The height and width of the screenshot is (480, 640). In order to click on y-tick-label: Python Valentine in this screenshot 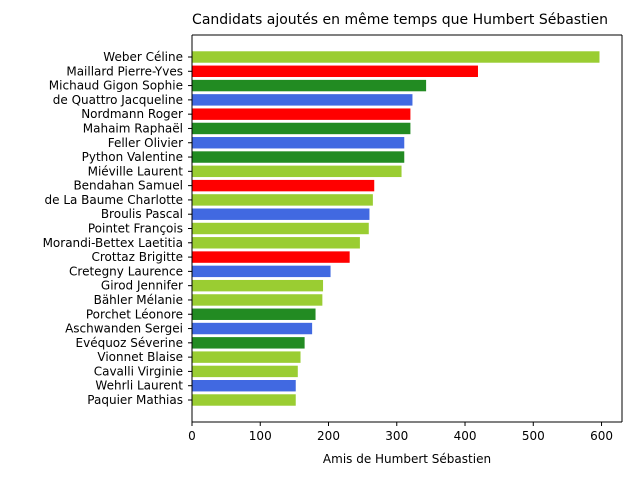, I will do `click(132, 157)`.